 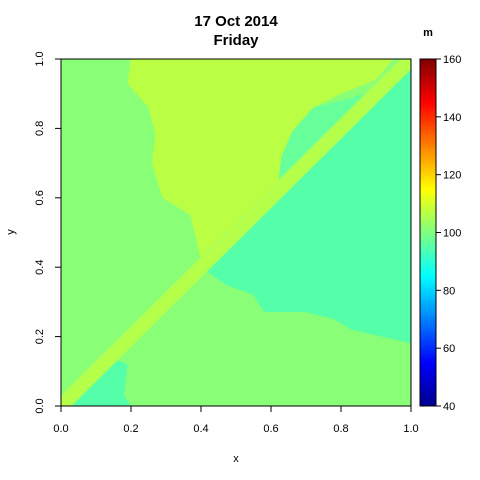 What do you see at coordinates (130, 429) in the screenshot?
I see `x-tick-label: 0.2` at bounding box center [130, 429].